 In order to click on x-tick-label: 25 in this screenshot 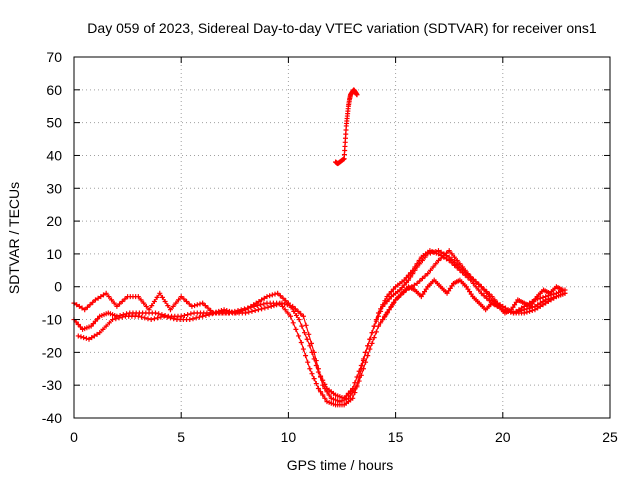, I will do `click(610, 437)`.